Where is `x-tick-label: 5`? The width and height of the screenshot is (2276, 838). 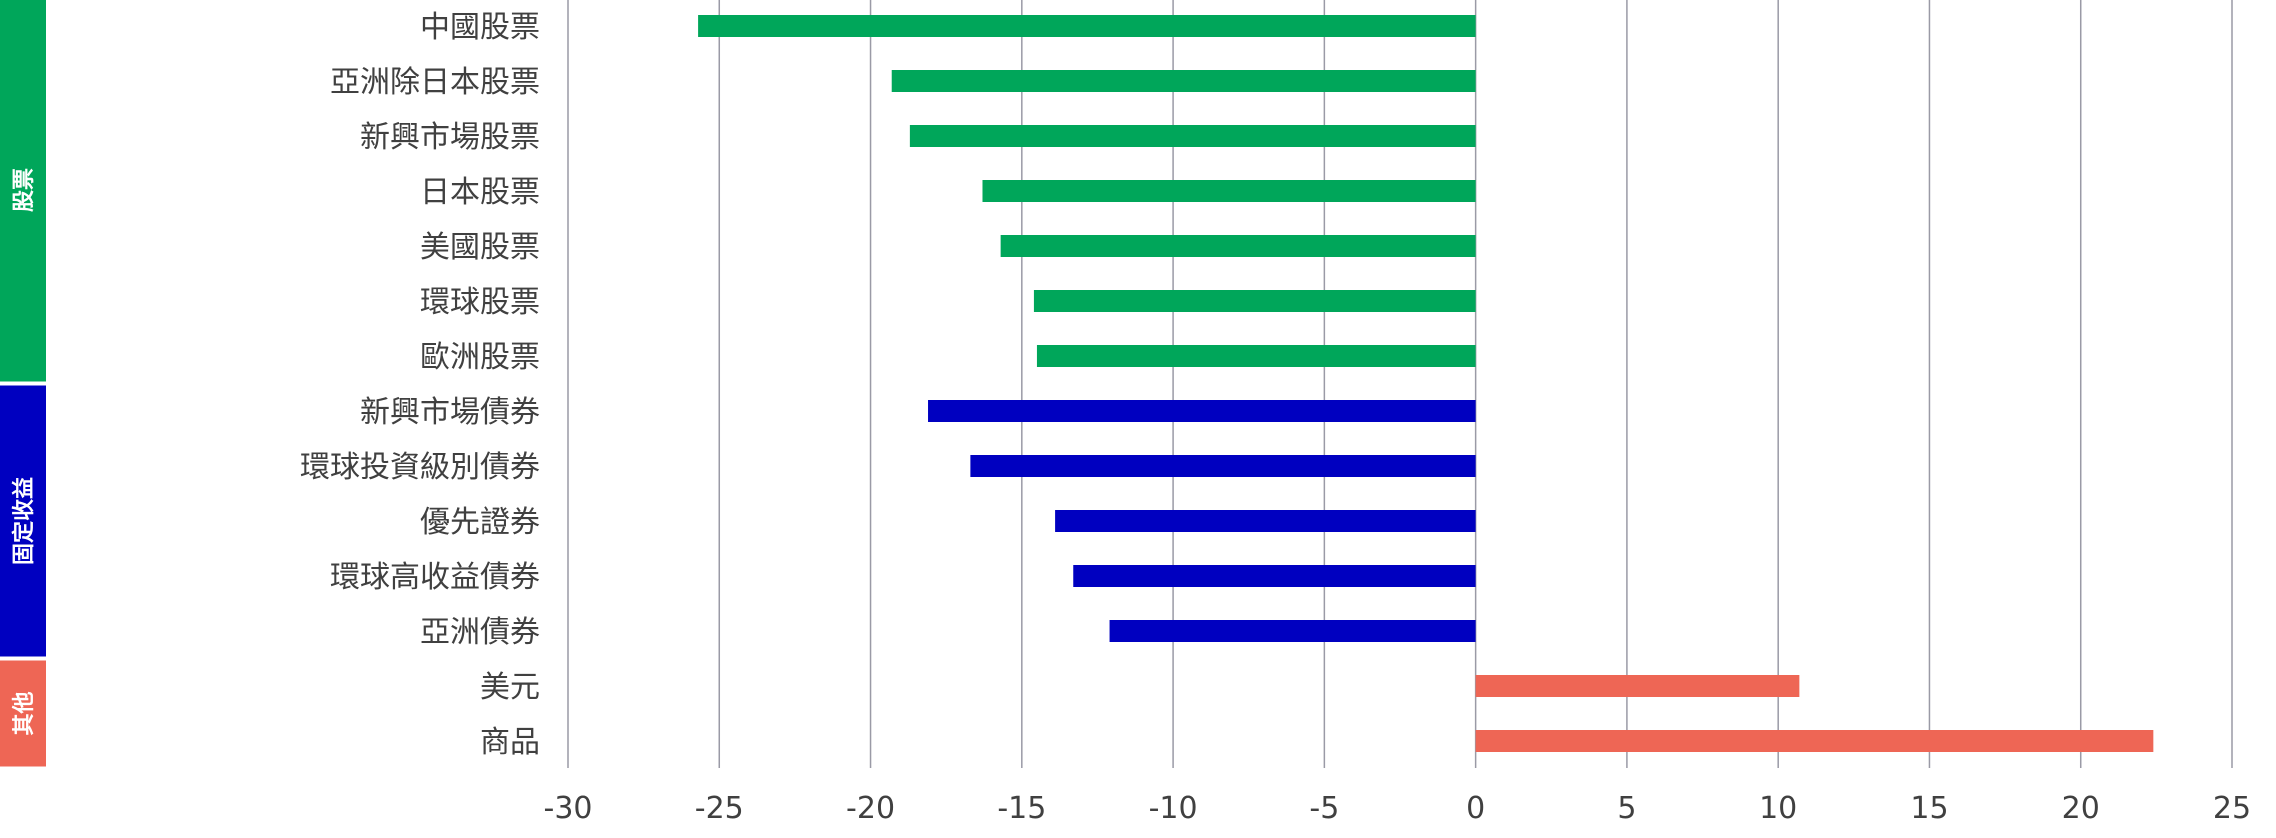 x-tick-label: 5 is located at coordinates (1626, 808).